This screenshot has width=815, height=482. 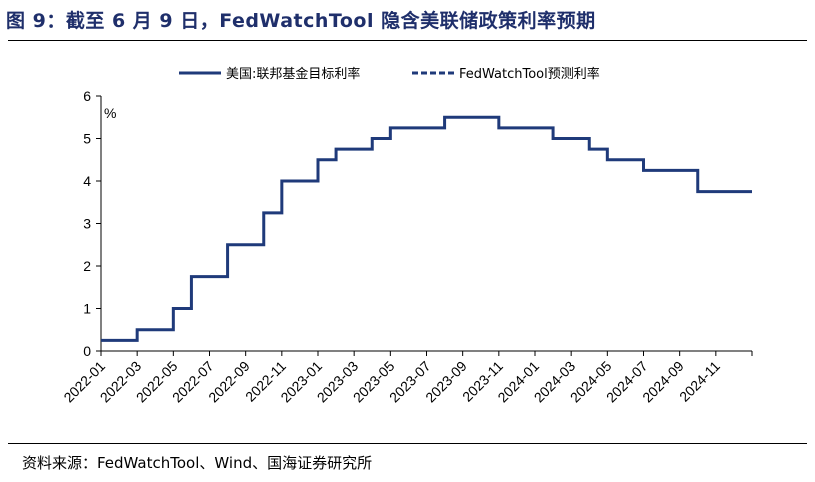 I want to click on legend-label-target-rate: 美国:联邦基金目标利率, so click(x=293, y=74).